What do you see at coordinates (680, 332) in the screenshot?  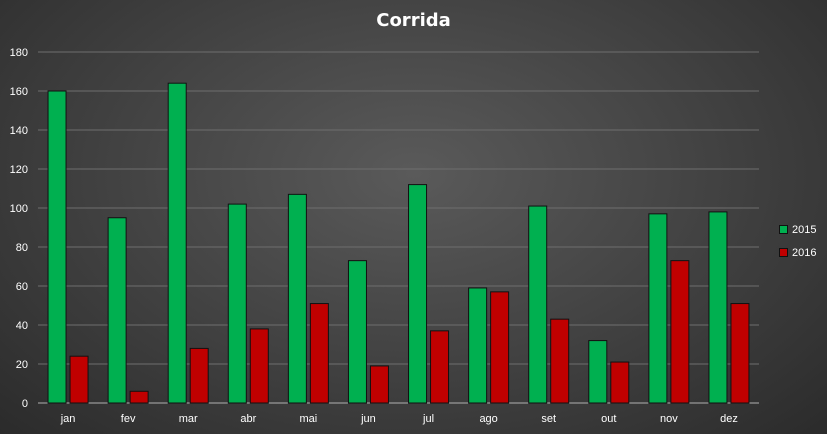 I see `bar-2016-nov` at bounding box center [680, 332].